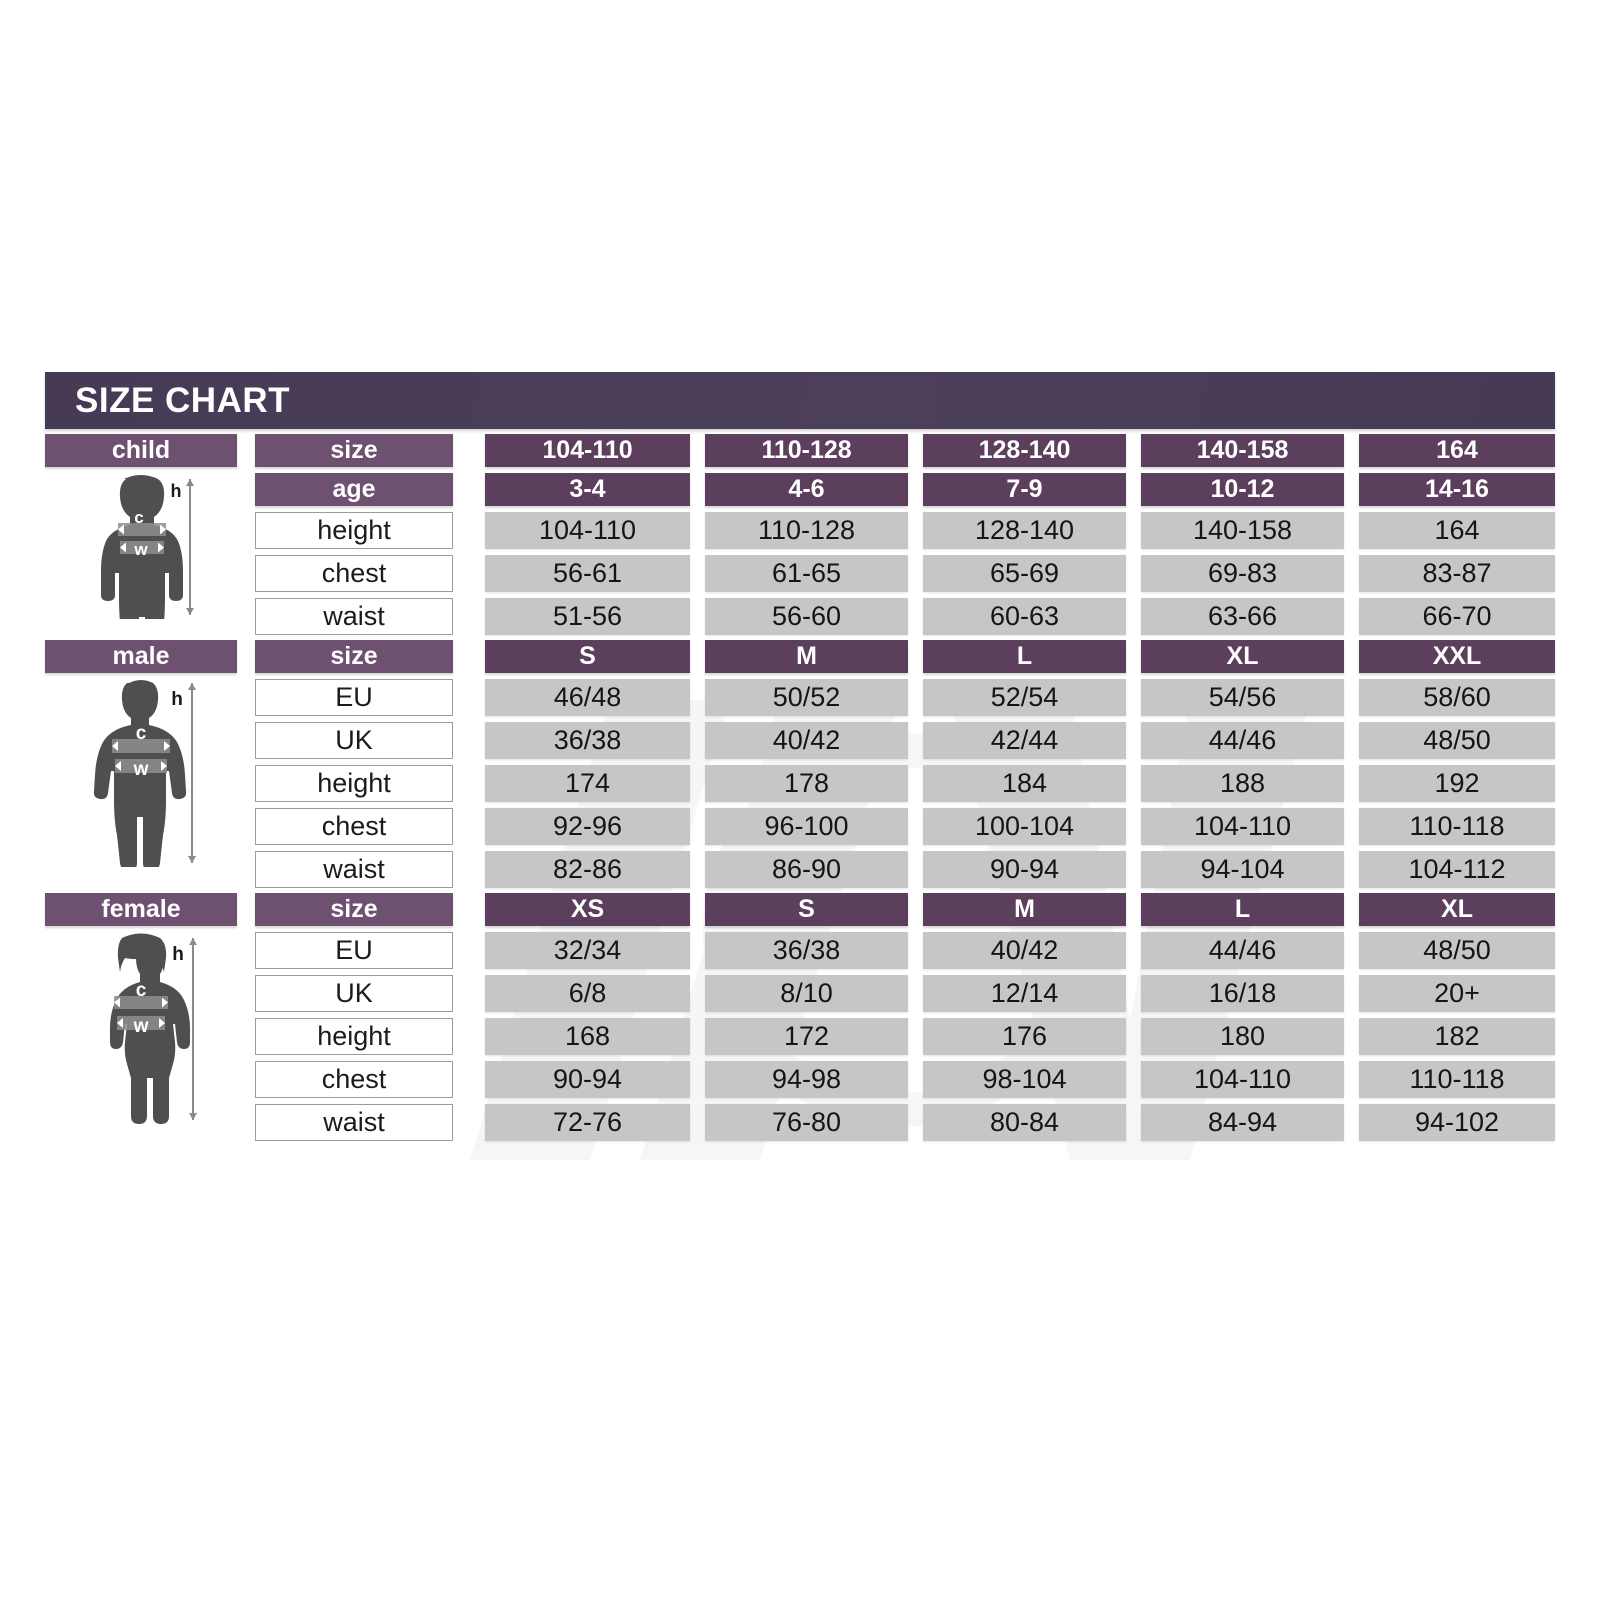 The height and width of the screenshot is (1600, 1600). I want to click on data-cell-child-chest-0: 56-61, so click(587, 573).